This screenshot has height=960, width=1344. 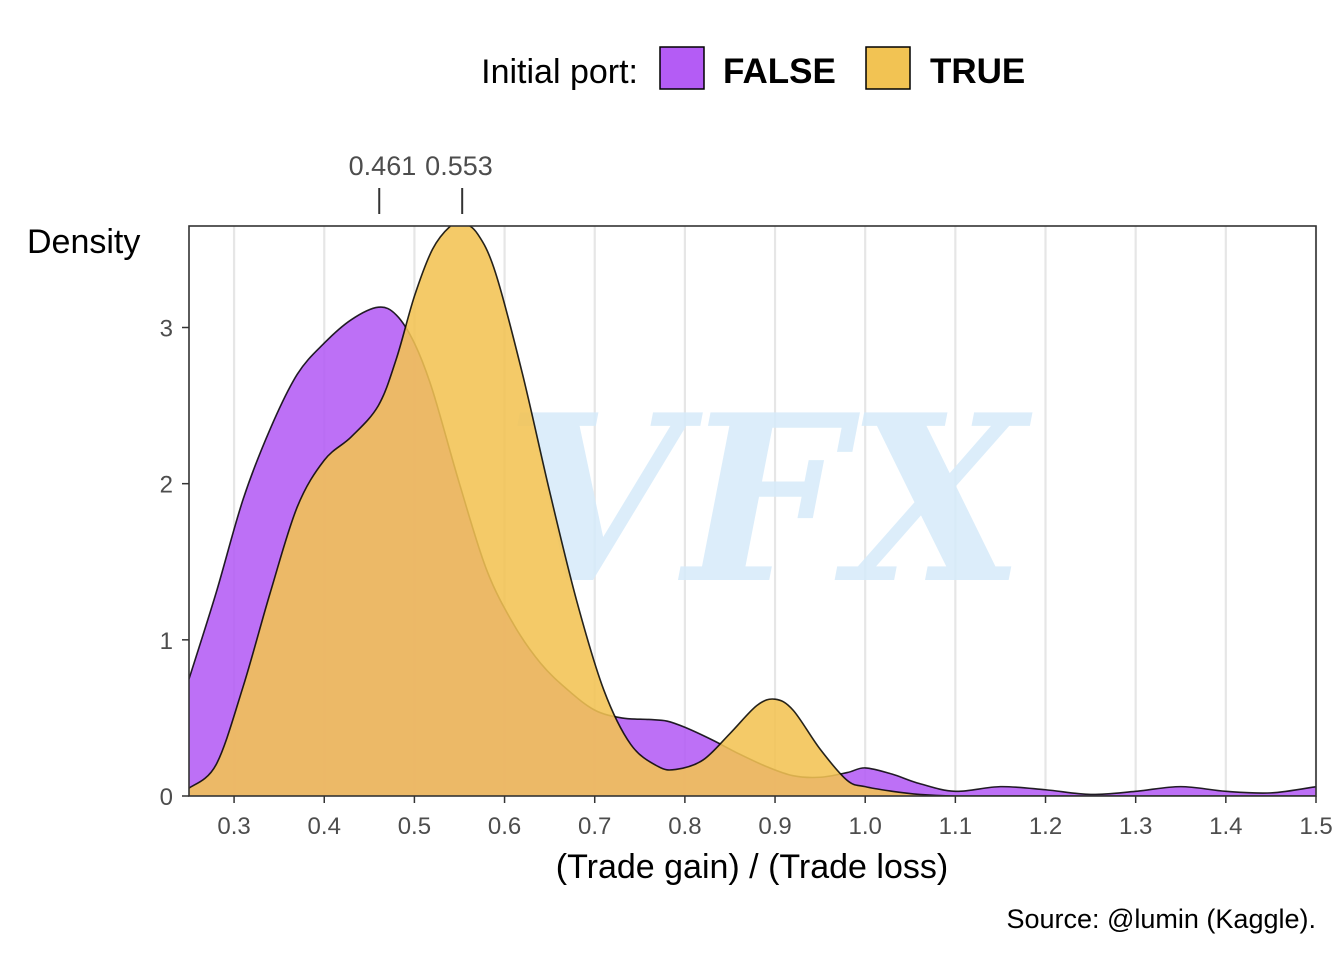 What do you see at coordinates (166, 485) in the screenshot?
I see `y-tick-label: 2` at bounding box center [166, 485].